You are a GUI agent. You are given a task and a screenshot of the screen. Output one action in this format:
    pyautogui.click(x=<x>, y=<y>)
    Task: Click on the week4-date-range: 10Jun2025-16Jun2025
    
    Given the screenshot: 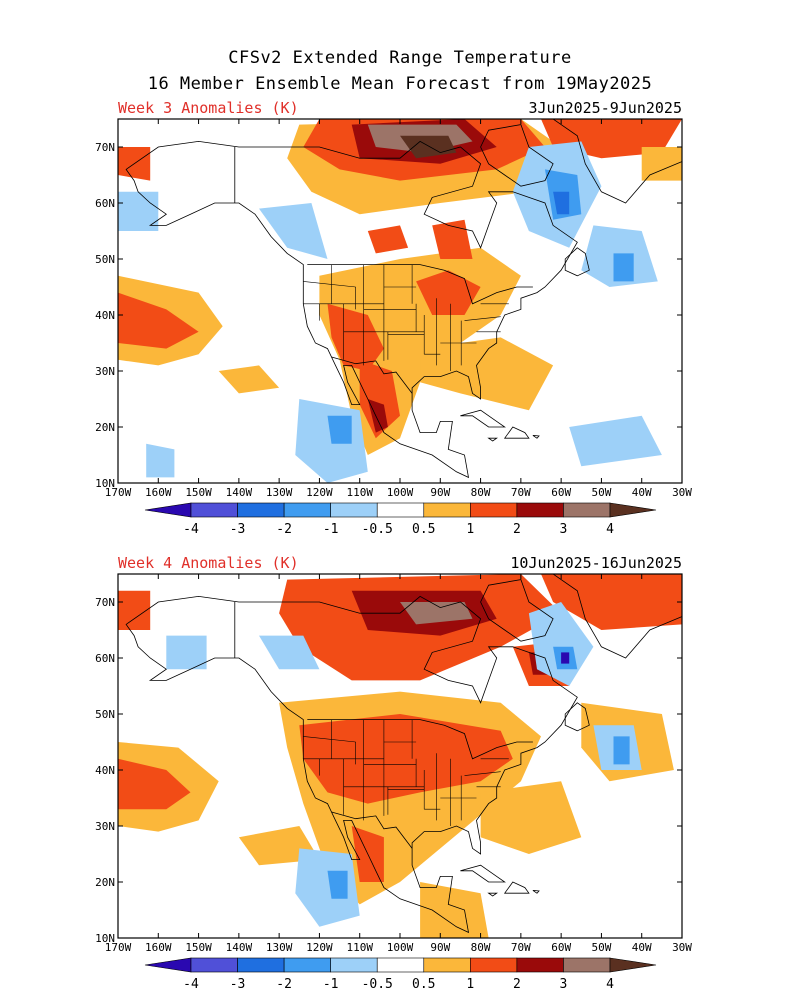 What is the action you would take?
    pyautogui.click(x=596, y=563)
    